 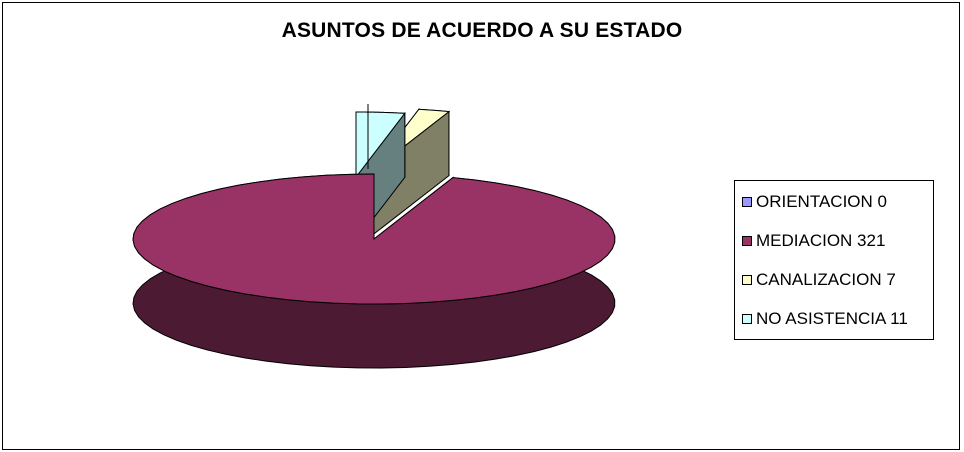 What do you see at coordinates (821, 201) in the screenshot?
I see `legend-label: ORIENTACION 0` at bounding box center [821, 201].